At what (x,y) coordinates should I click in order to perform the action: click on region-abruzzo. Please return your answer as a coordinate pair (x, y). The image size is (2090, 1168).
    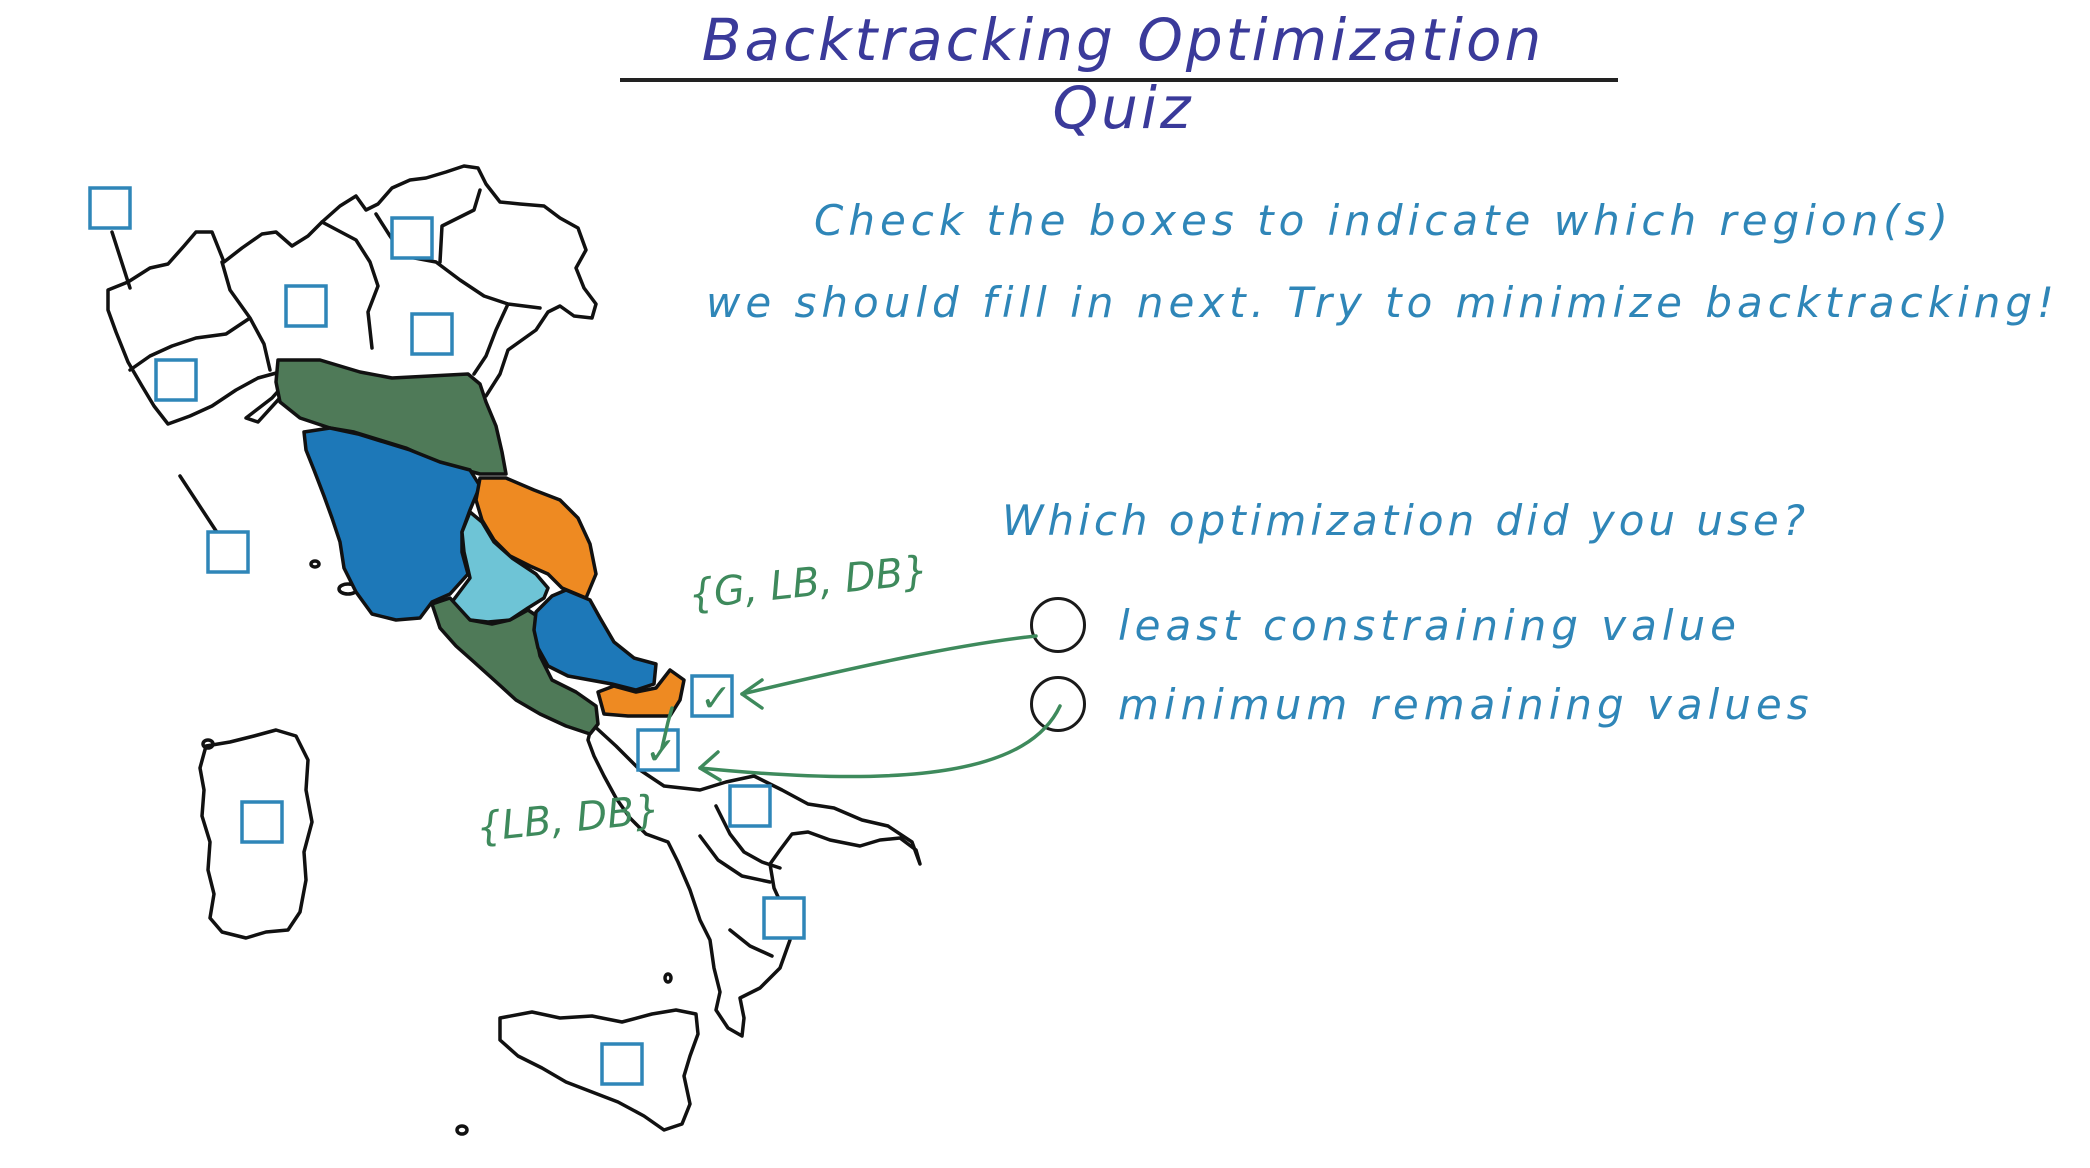
    Looking at the image, I should click on (595, 640).